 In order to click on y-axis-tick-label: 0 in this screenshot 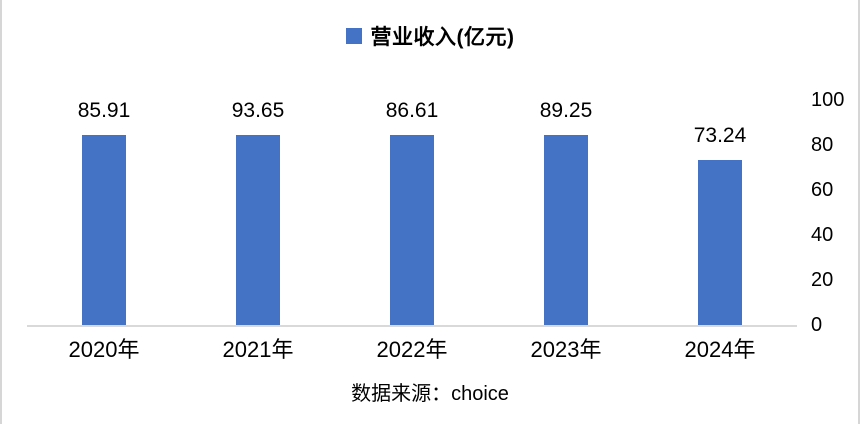, I will do `click(817, 325)`.